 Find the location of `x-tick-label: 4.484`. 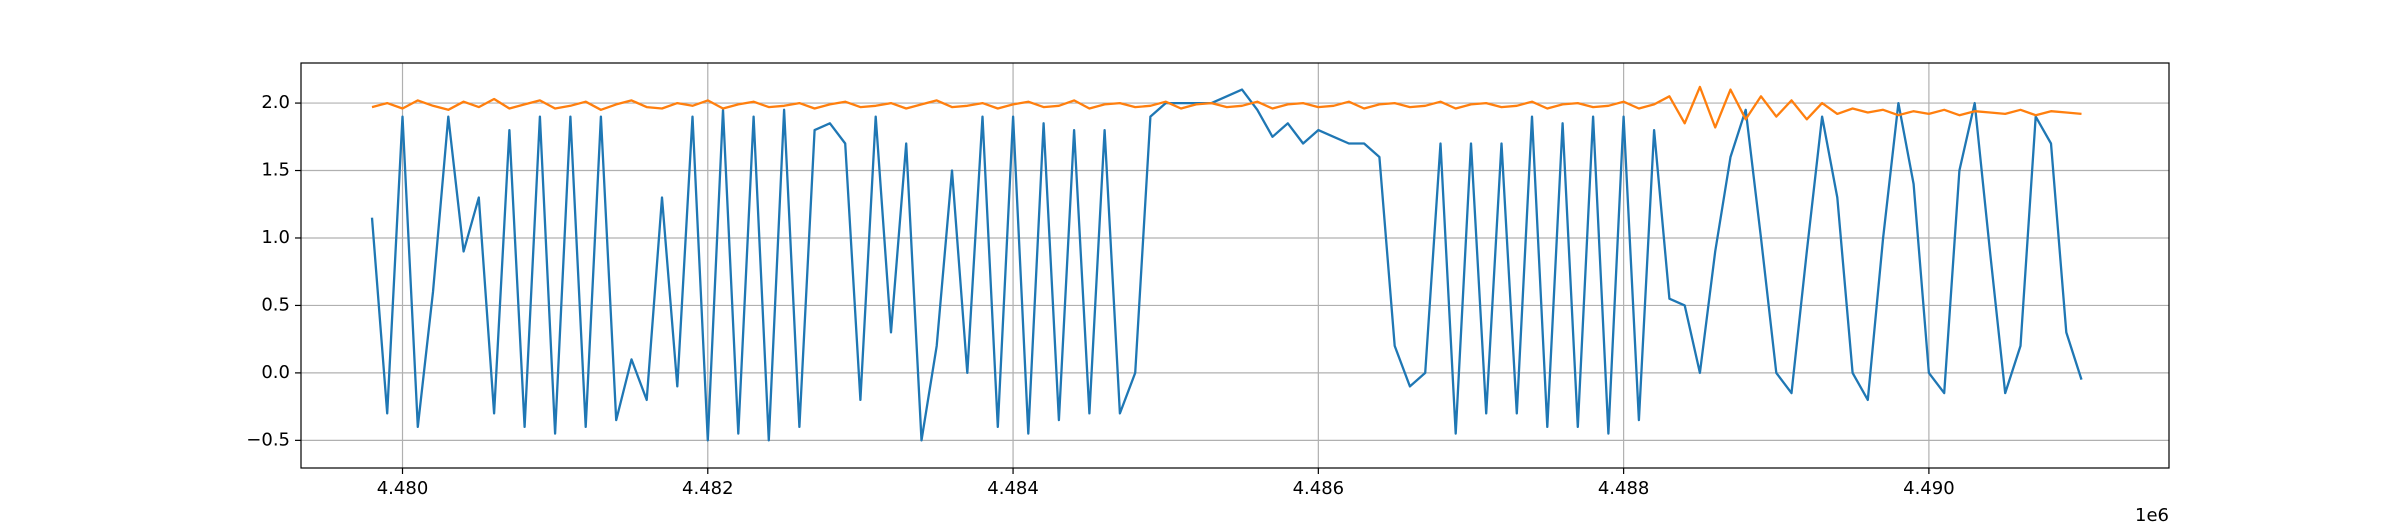

x-tick-label: 4.484 is located at coordinates (1013, 488).